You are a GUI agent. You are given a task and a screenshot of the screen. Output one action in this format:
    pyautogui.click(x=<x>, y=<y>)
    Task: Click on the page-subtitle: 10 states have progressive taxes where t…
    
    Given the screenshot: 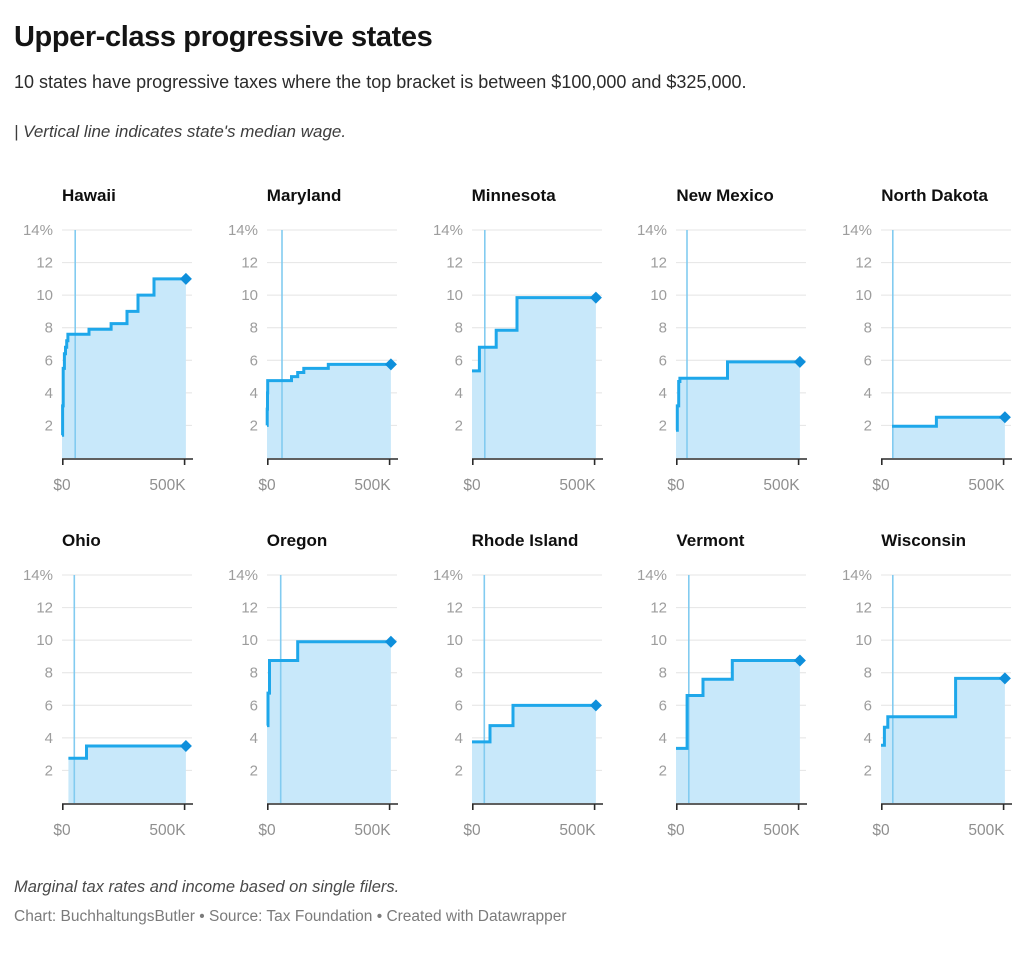 What is the action you would take?
    pyautogui.click(x=380, y=82)
    